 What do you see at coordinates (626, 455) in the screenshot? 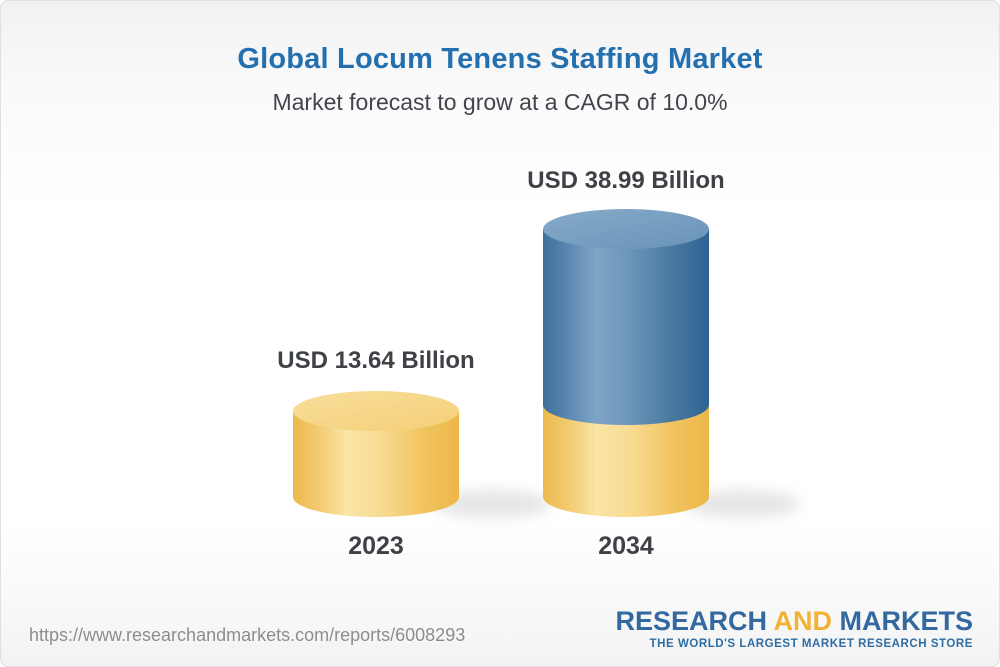
I see `bar-2034-yellow-segment` at bounding box center [626, 455].